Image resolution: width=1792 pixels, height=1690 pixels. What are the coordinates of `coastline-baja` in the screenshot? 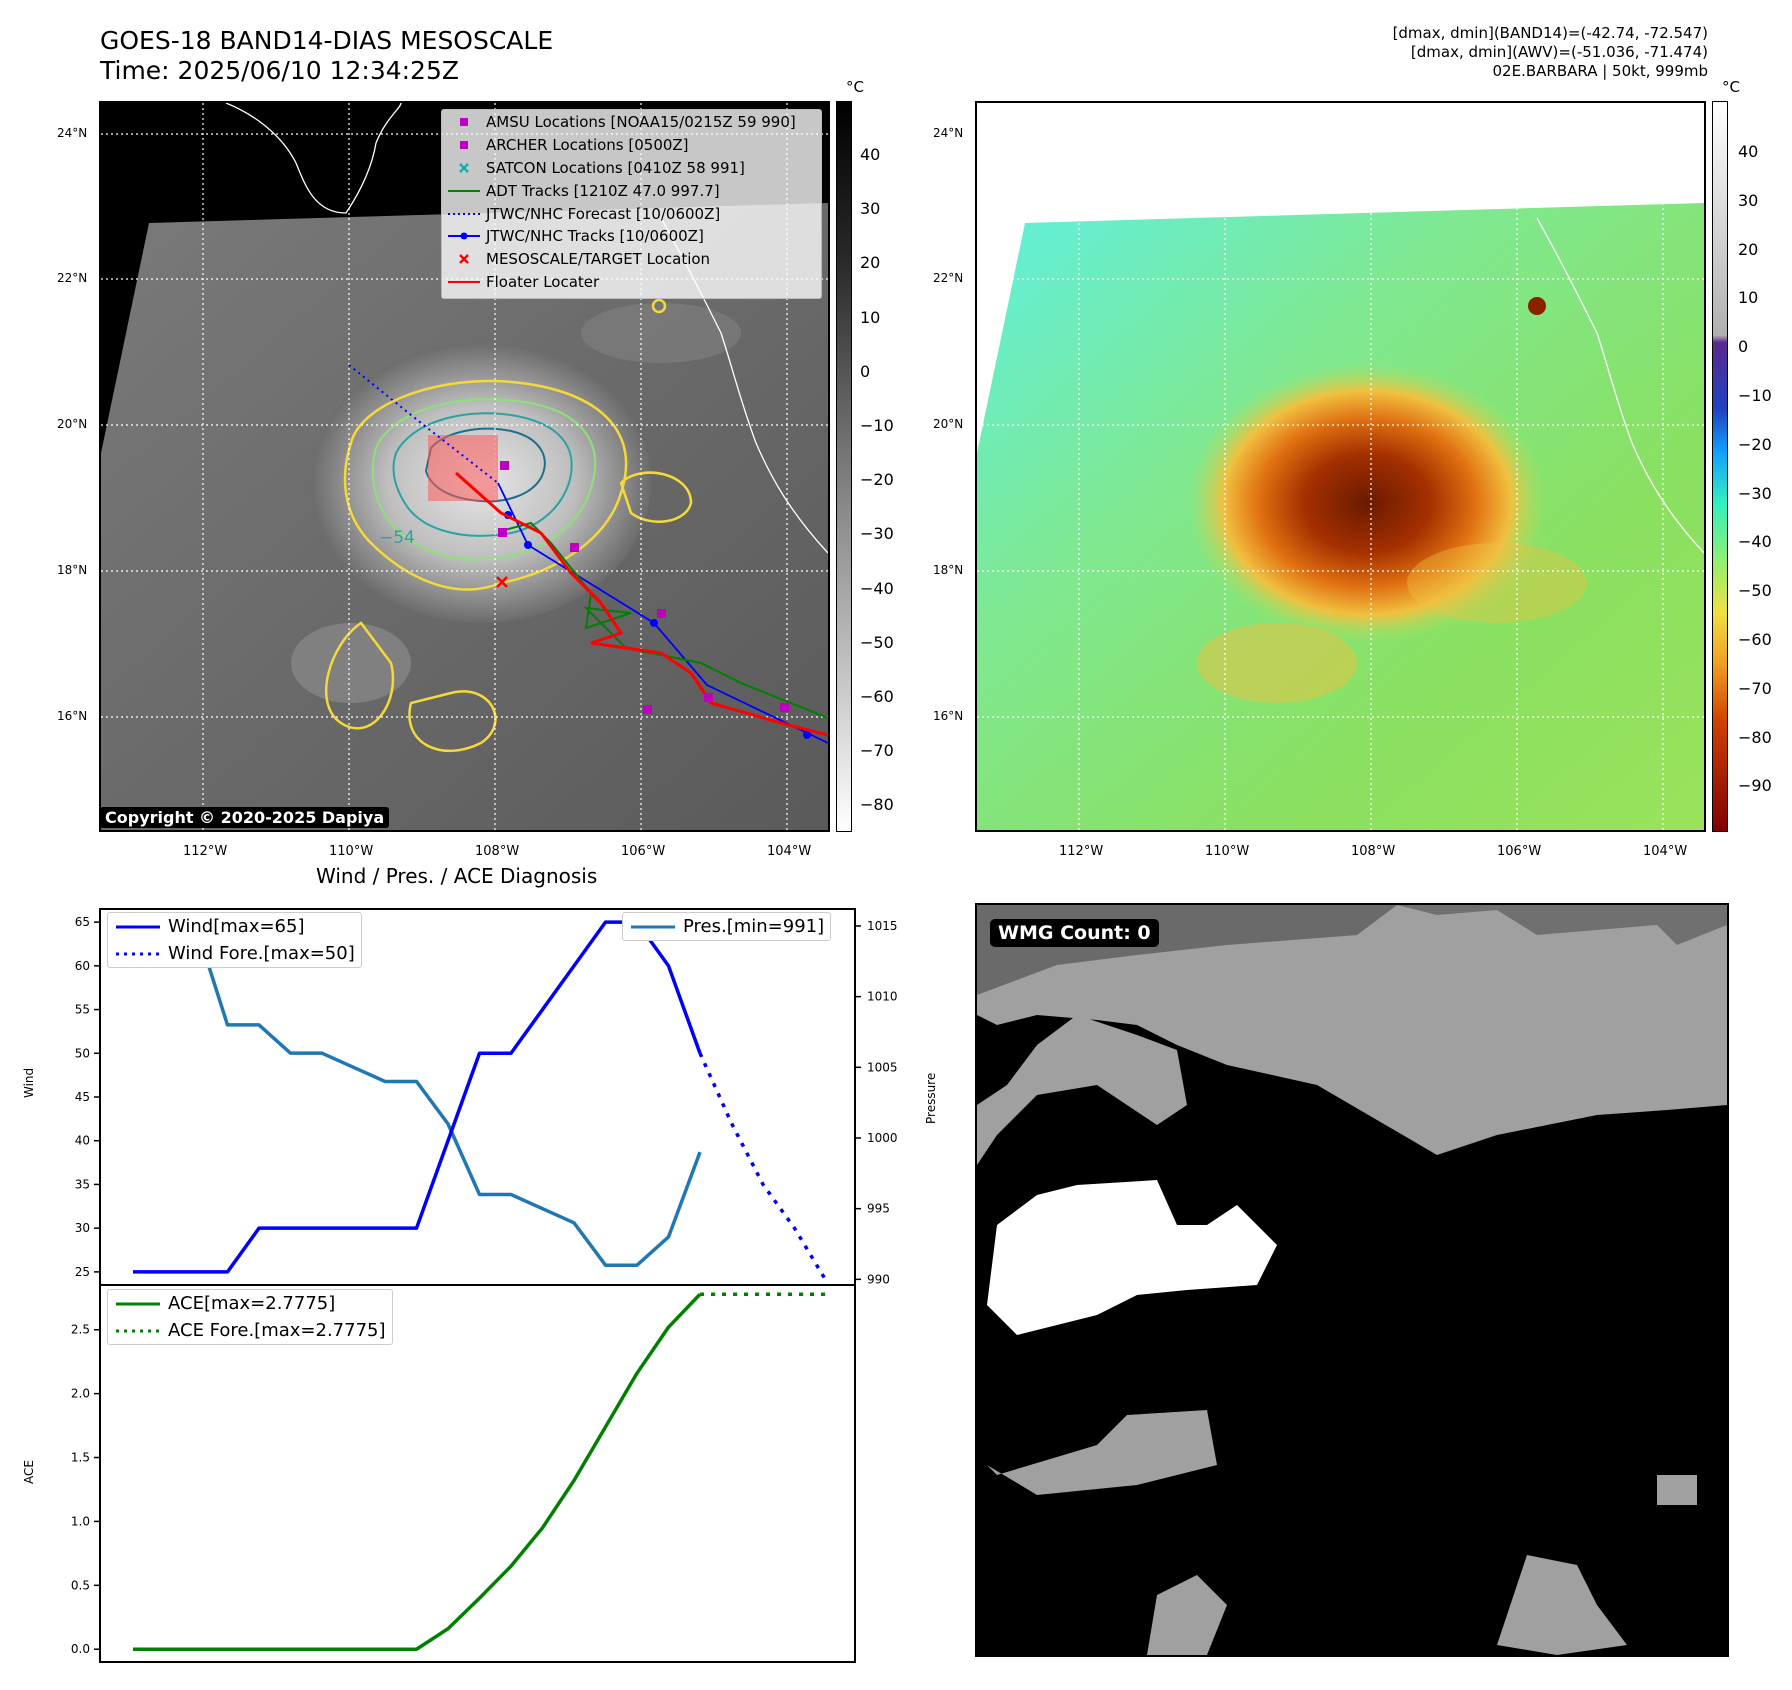 It's located at (313, 158).